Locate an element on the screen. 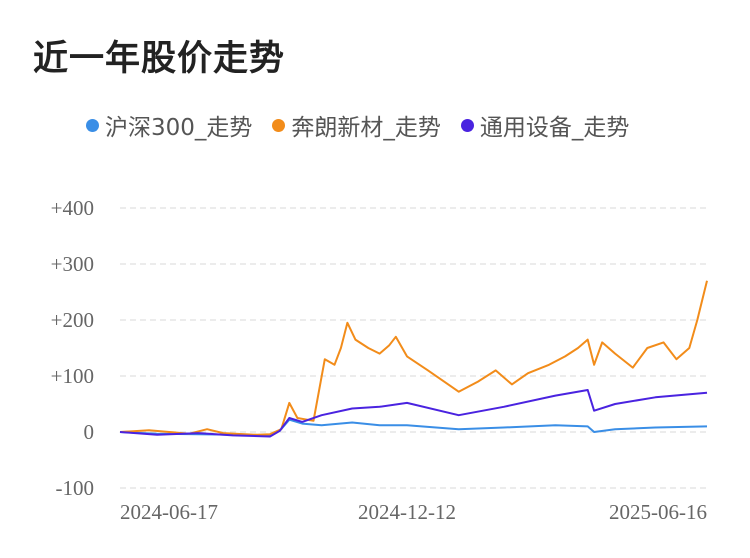 This screenshot has height=558, width=750. legend-label: 沪深300_走势 is located at coordinates (179, 128).